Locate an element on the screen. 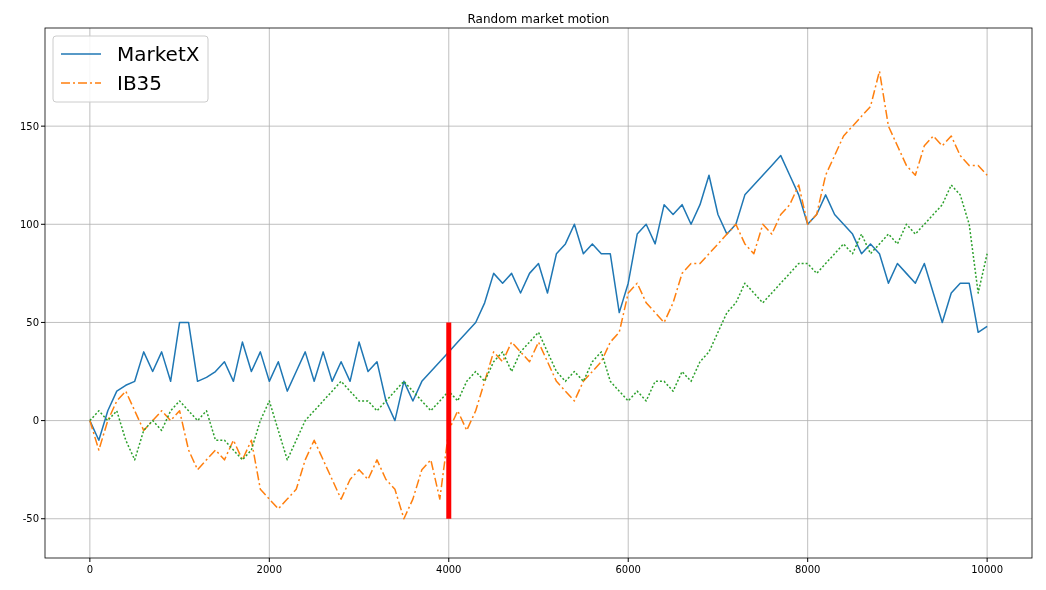  legend-label: MarketX is located at coordinates (158, 54).